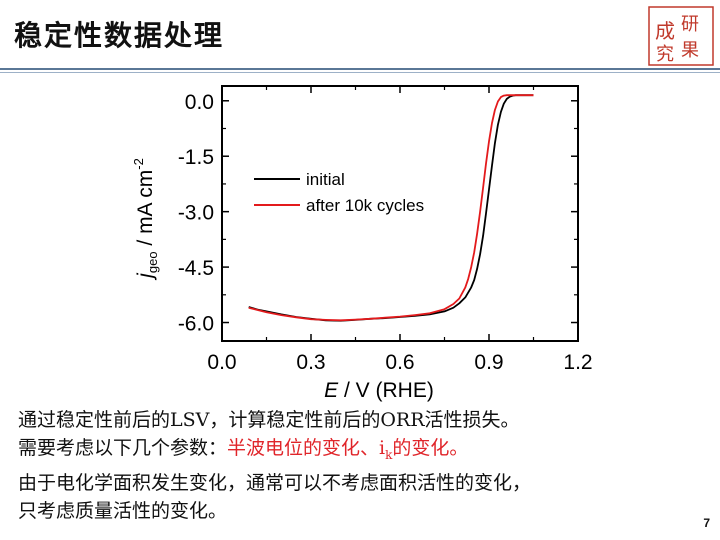 The image size is (720, 540). Describe the element at coordinates (365, 205) in the screenshot. I see `legend-label: after 10k cycles` at that location.